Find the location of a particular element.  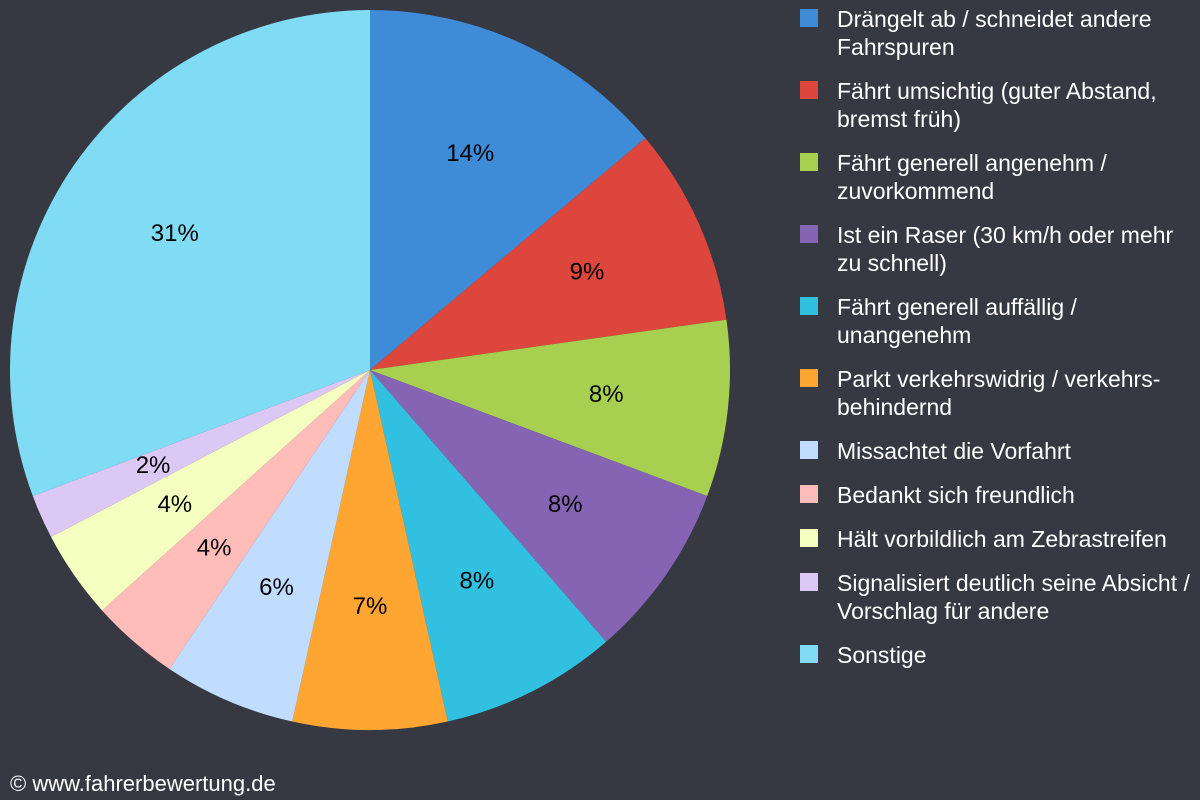

footer: © www.fahrerbewertung.de is located at coordinates (143, 783).